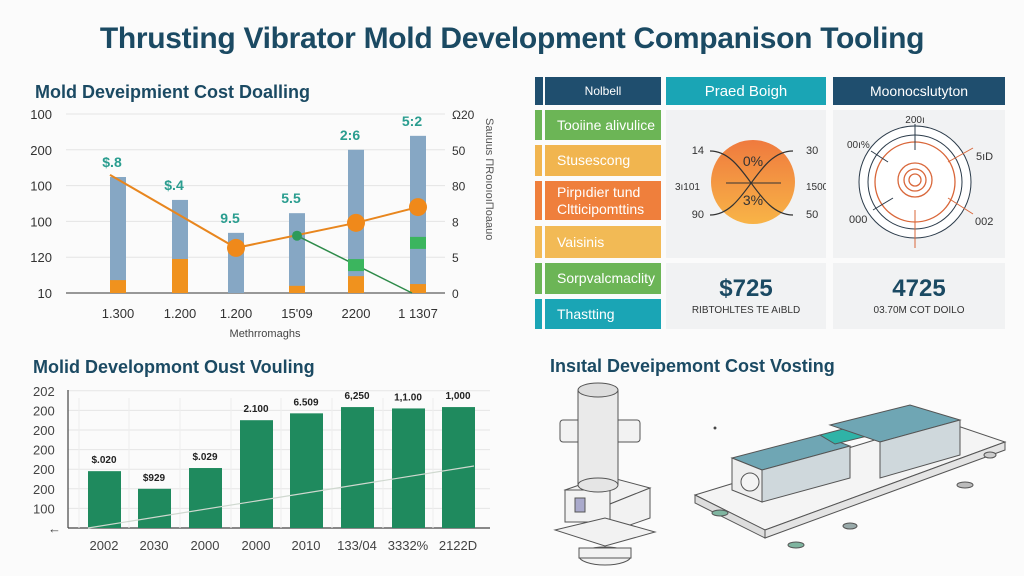 The image size is (1024, 576). What do you see at coordinates (603, 91) in the screenshot?
I see `header-col1: Nolbell` at bounding box center [603, 91].